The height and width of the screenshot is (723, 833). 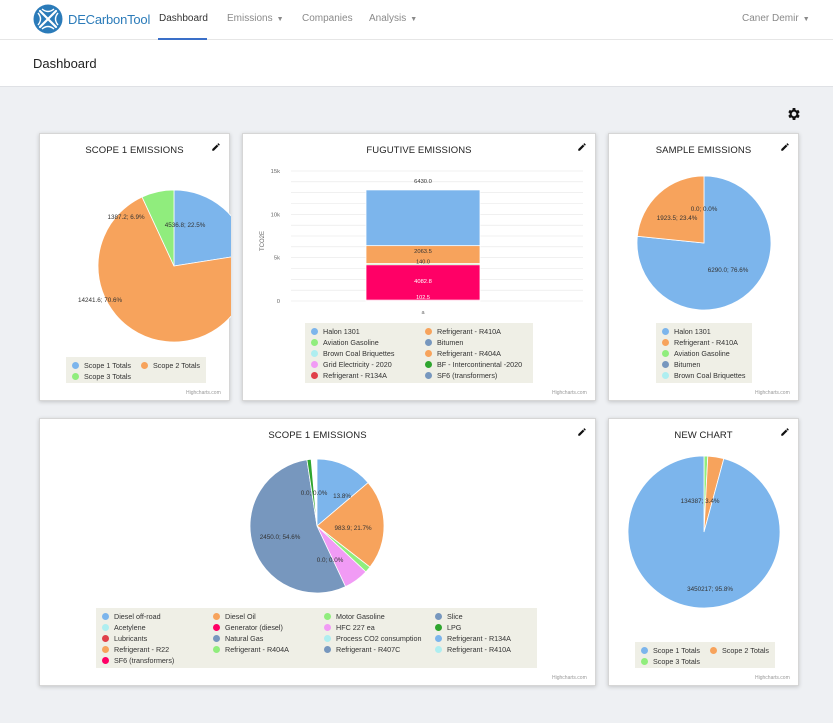 I want to click on legend-item: Refrigerant - R22, so click(x=135, y=649).